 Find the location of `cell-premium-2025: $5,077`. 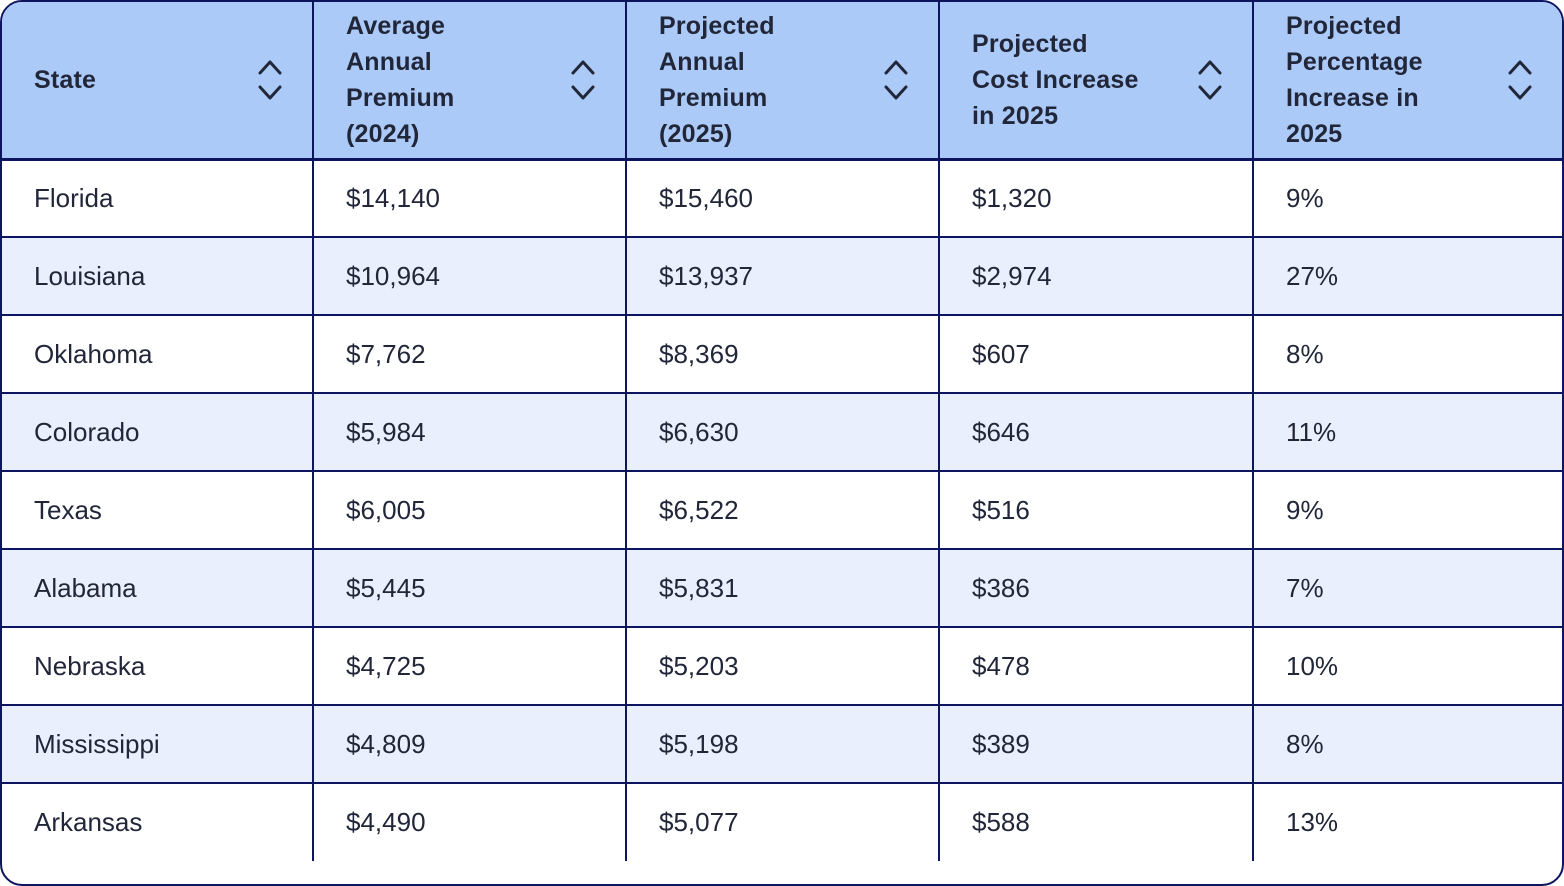

cell-premium-2025: $5,077 is located at coordinates (782, 821).